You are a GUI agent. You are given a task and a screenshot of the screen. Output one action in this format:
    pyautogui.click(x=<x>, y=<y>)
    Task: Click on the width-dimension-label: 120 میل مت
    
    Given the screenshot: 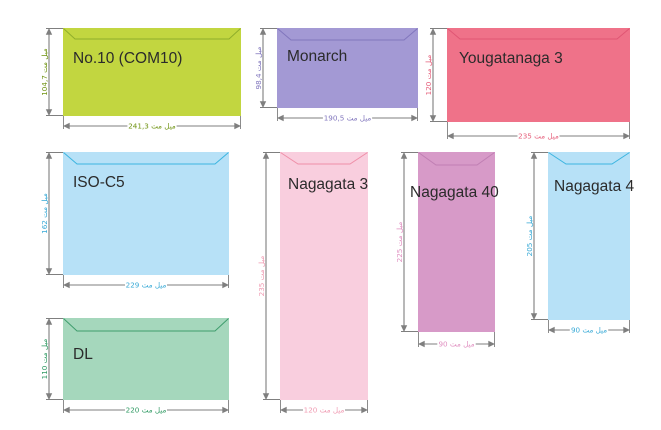 What is the action you would take?
    pyautogui.click(x=324, y=410)
    